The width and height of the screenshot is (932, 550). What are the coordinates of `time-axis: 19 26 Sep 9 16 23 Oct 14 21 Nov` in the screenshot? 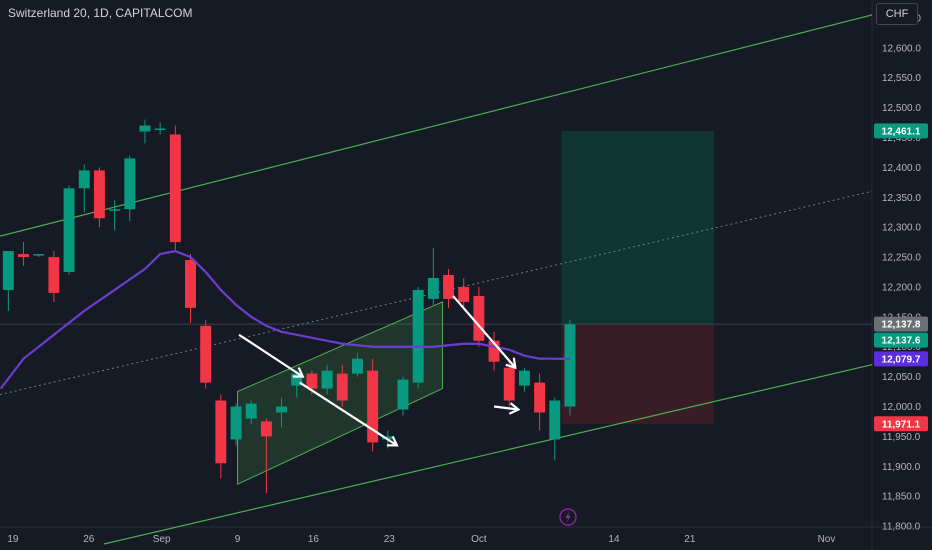 It's located at (421, 539).